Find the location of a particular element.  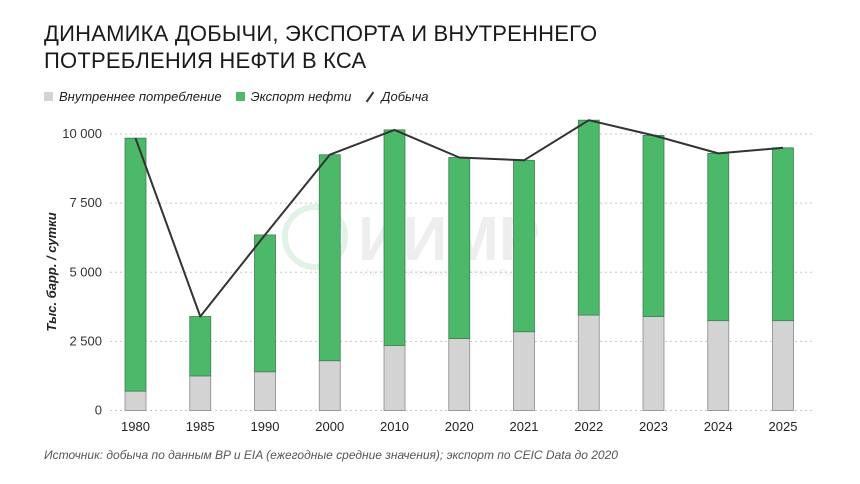

legend-label-production: Добыча is located at coordinates (405, 96).